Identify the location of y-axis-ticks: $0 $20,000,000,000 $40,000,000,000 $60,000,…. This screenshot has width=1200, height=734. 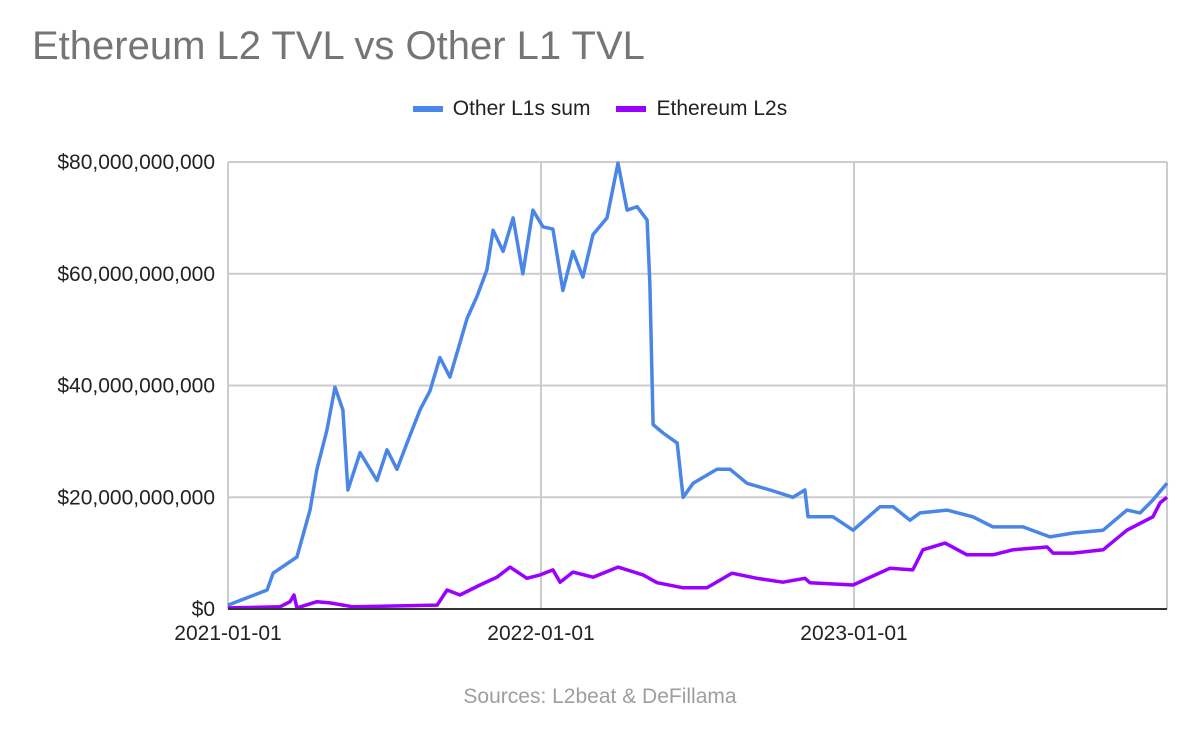
(136, 386).